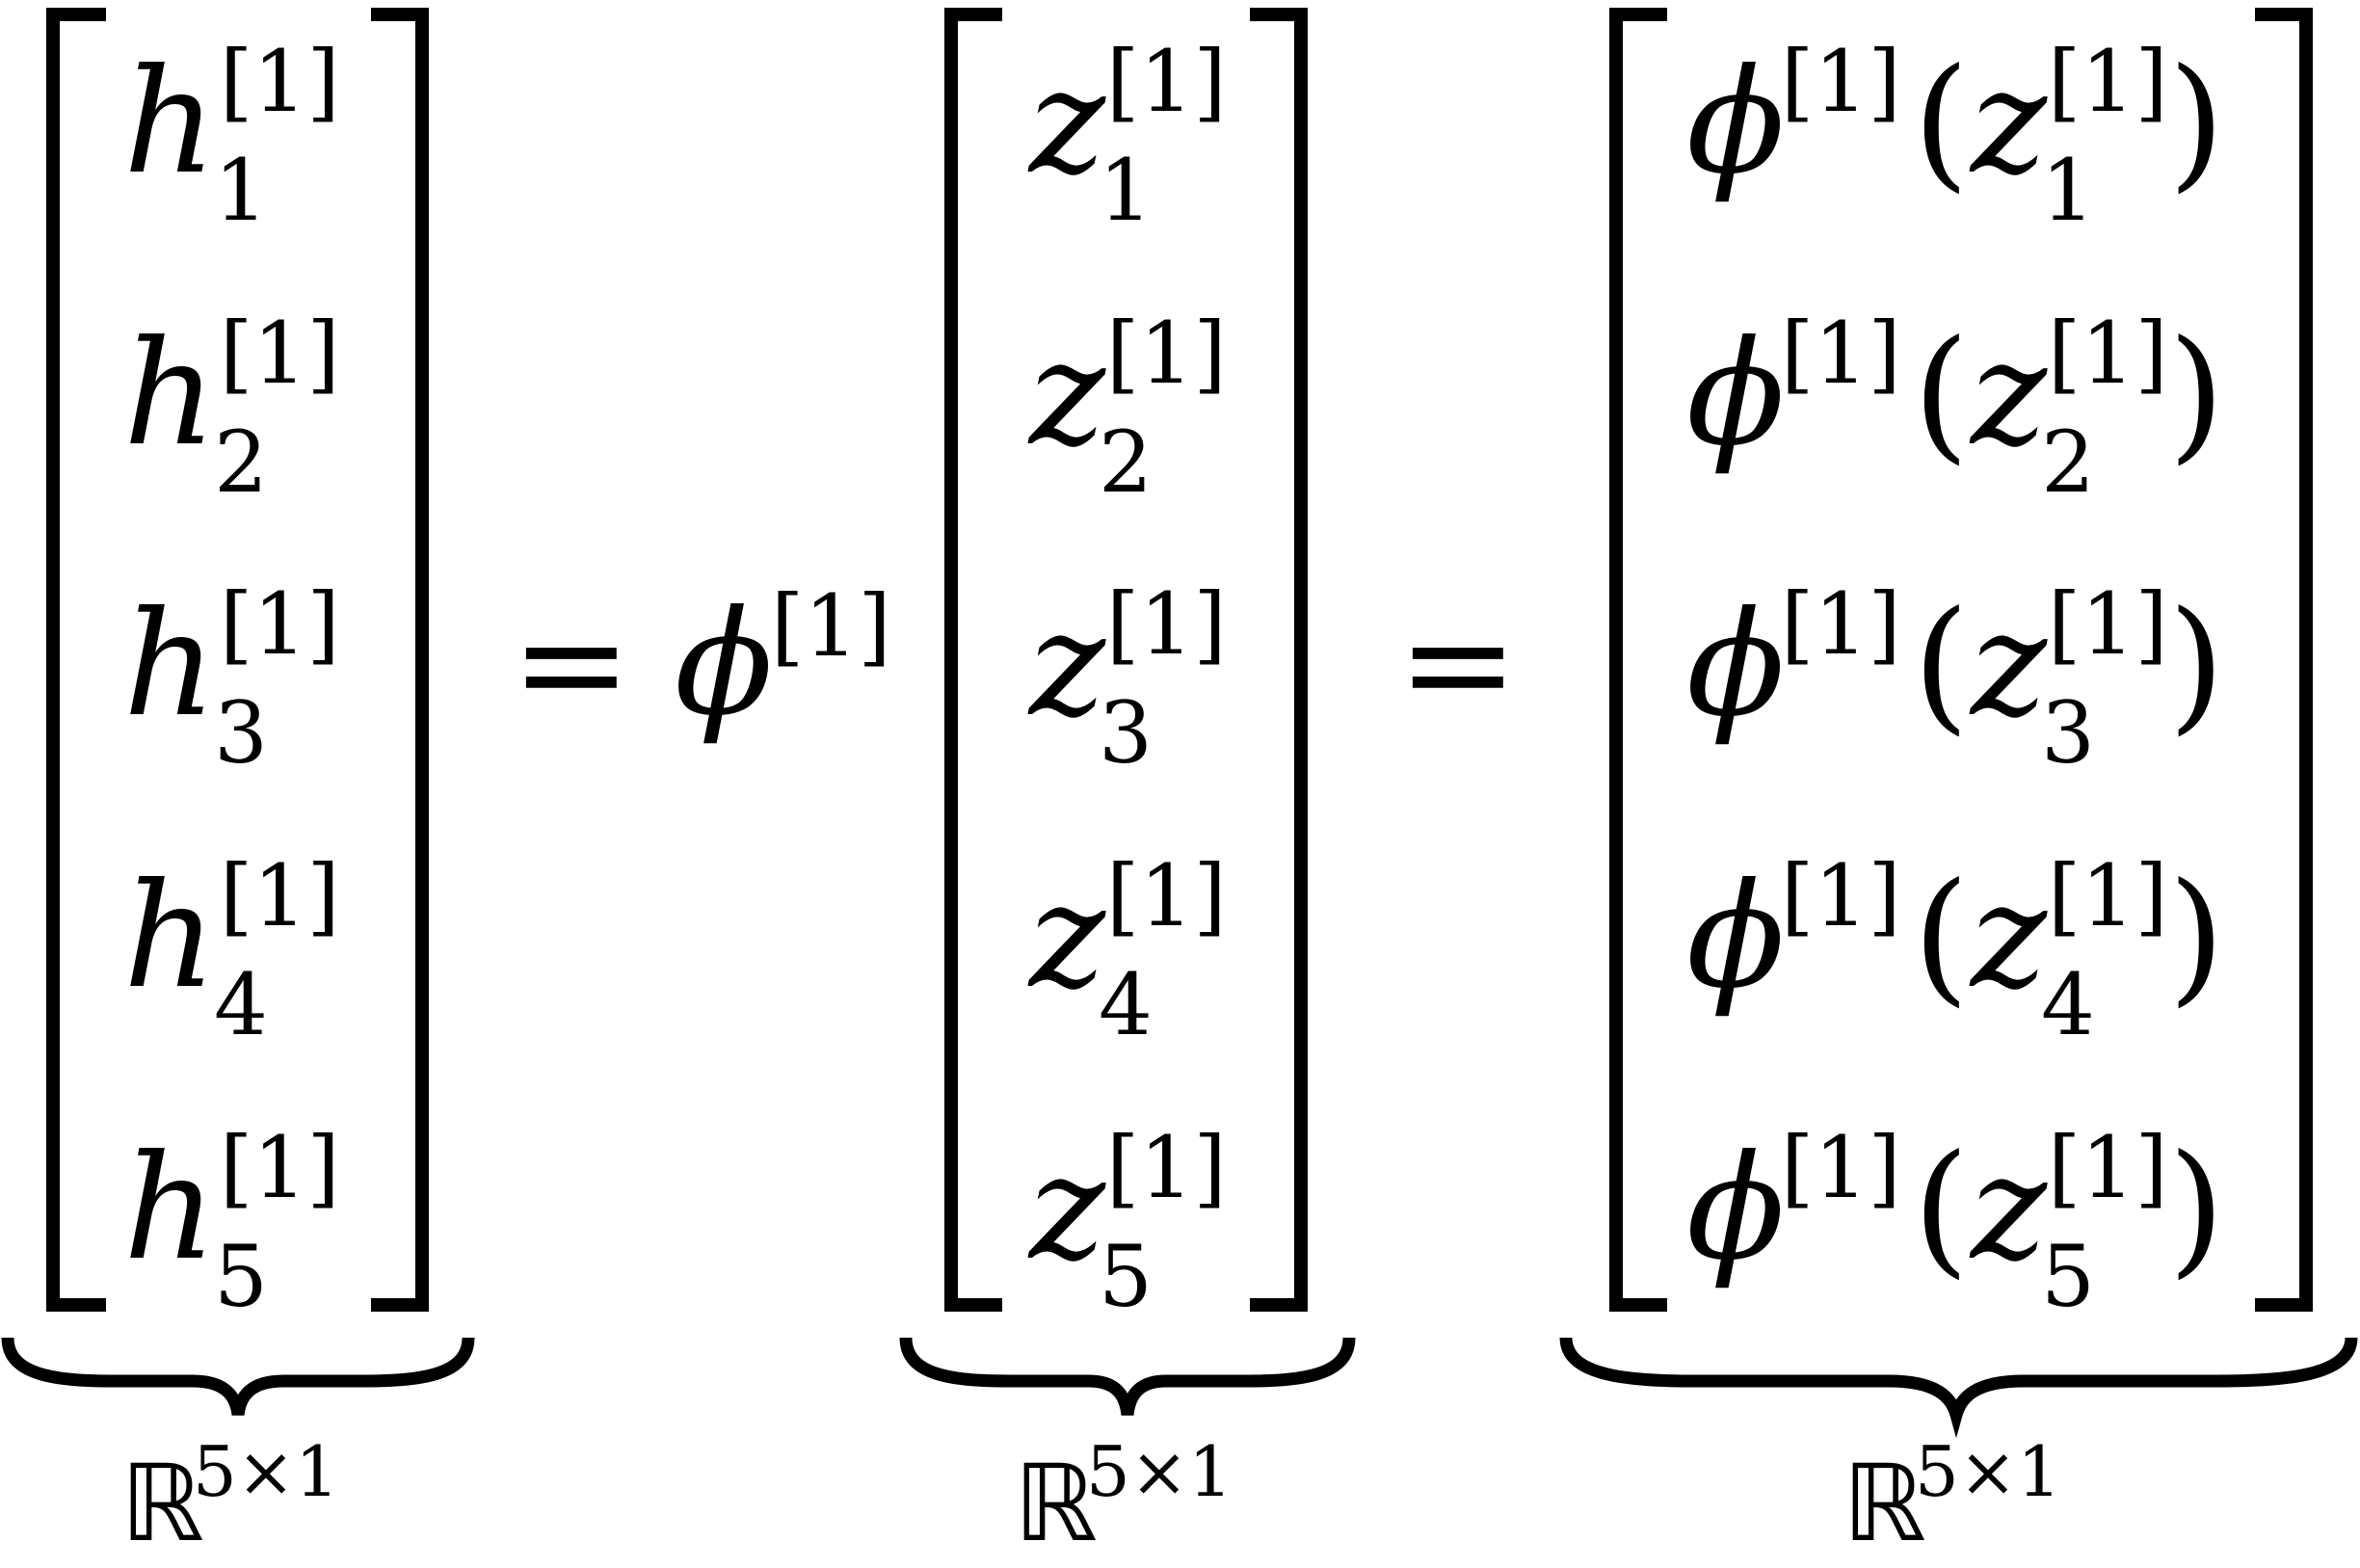 The width and height of the screenshot is (2360, 1568). I want to click on first-equals: =, so click(571, 664).